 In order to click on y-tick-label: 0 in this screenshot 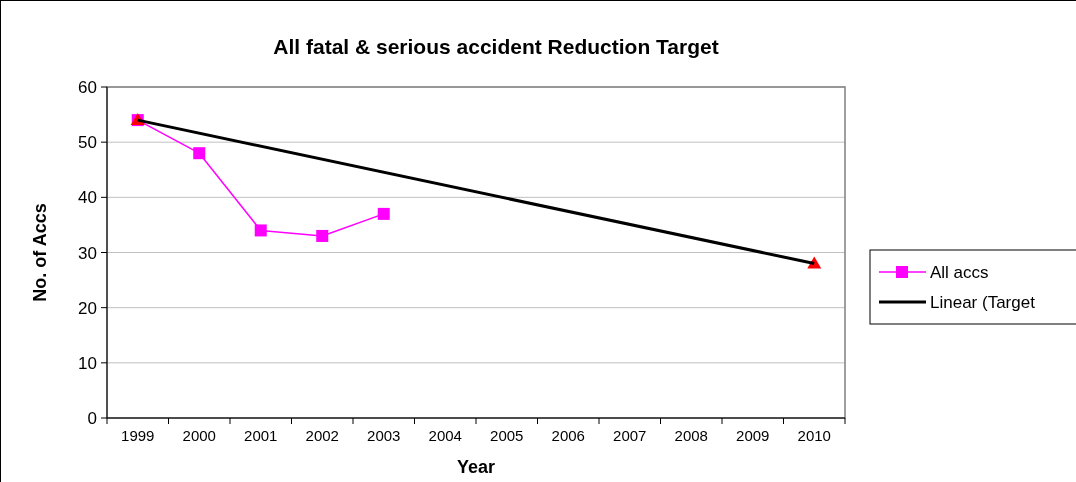, I will do `click(92, 418)`.